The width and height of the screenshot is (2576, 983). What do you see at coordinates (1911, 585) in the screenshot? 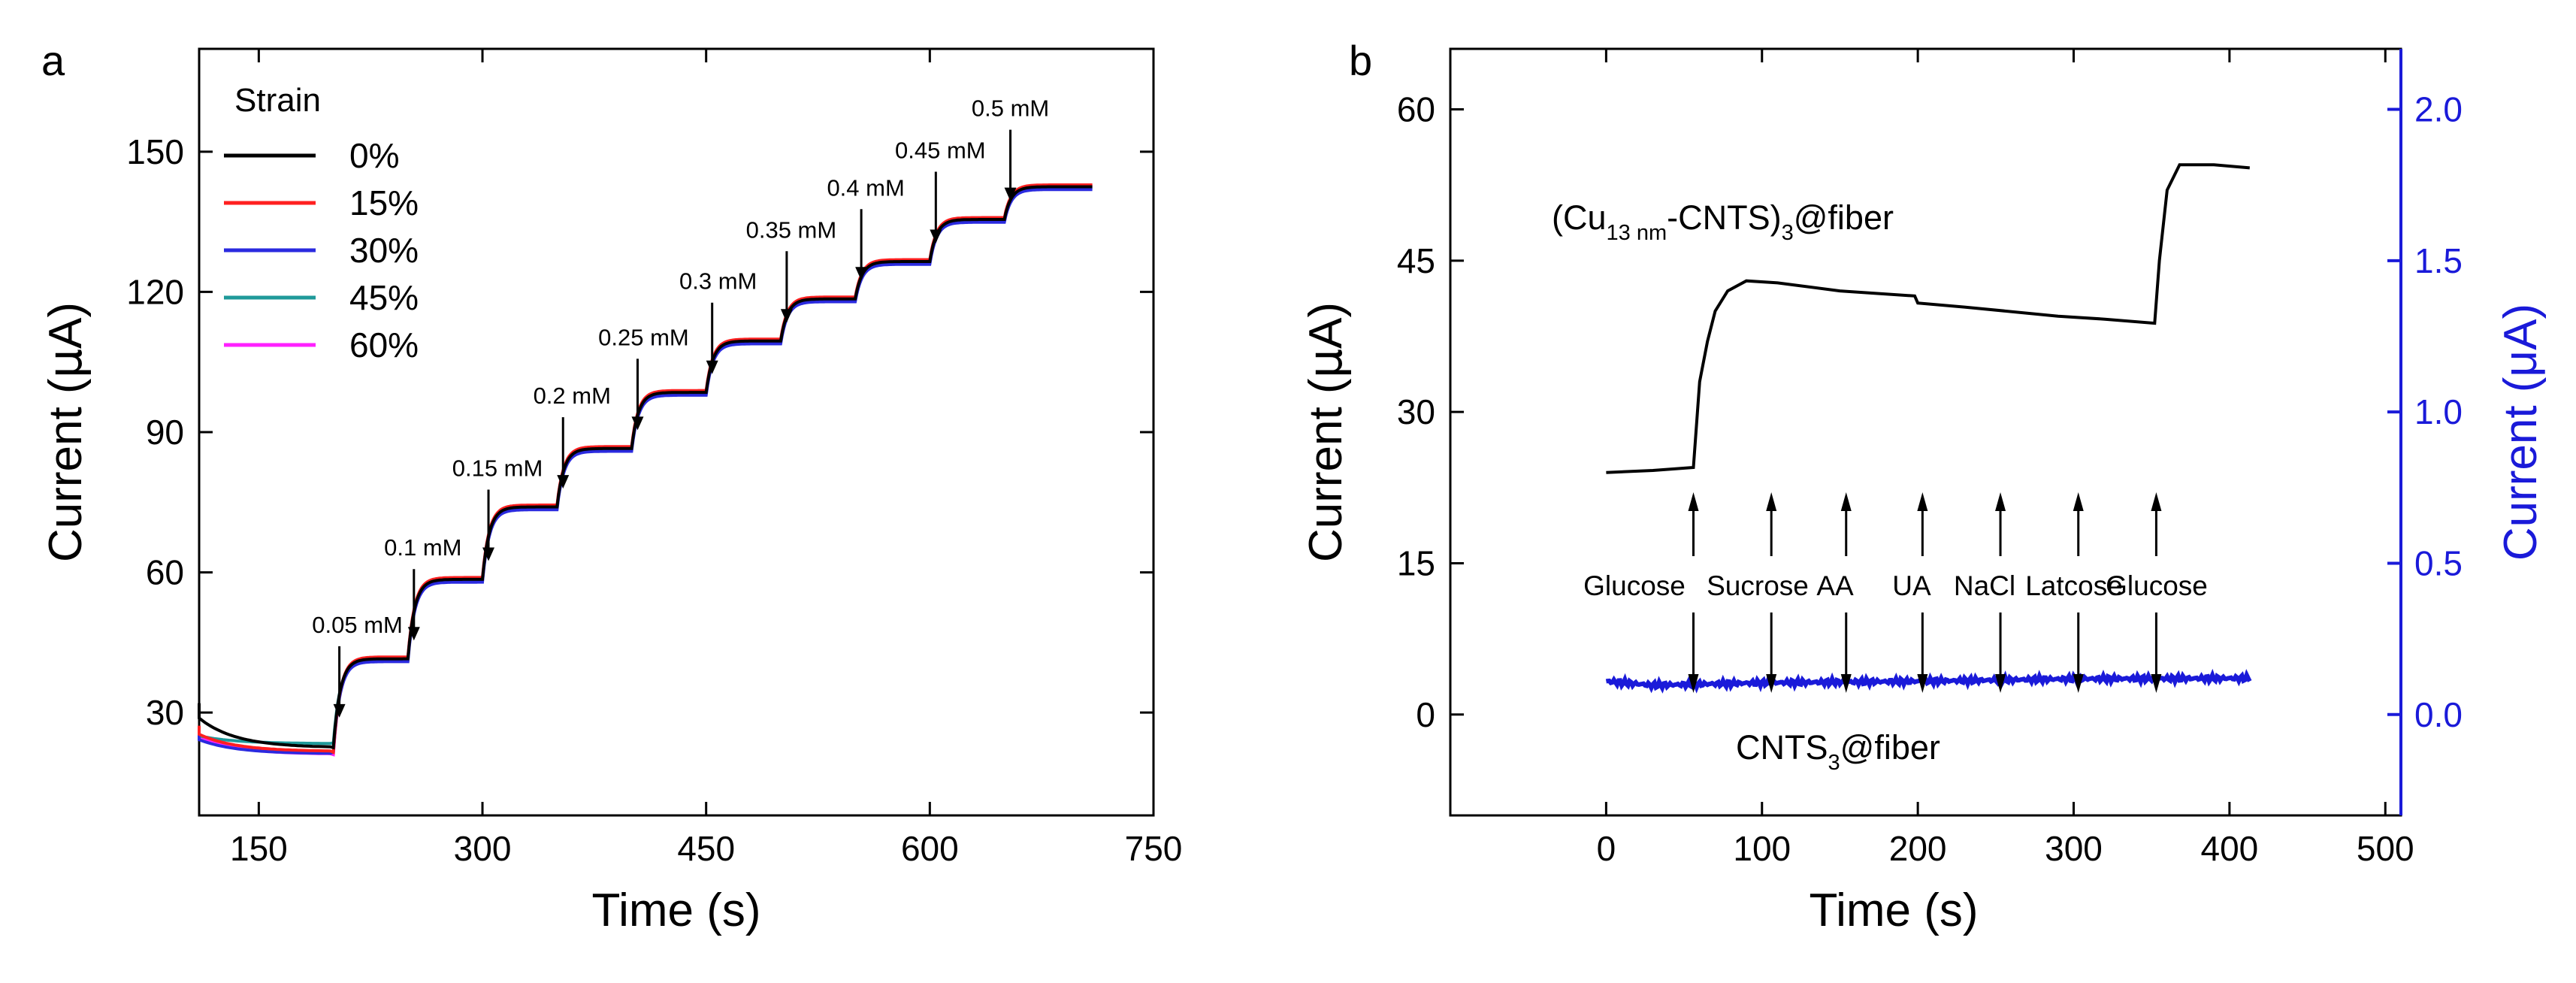
I see `addition-label: UA` at bounding box center [1911, 585].